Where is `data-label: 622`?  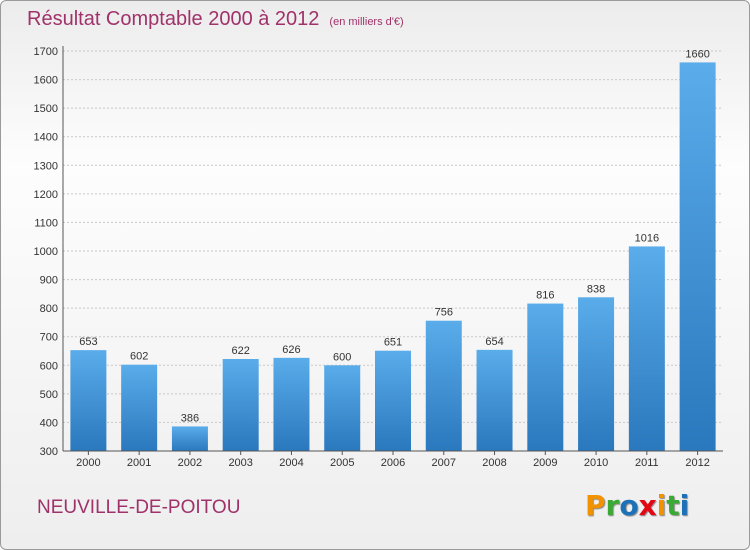
data-label: 622 is located at coordinates (241, 351).